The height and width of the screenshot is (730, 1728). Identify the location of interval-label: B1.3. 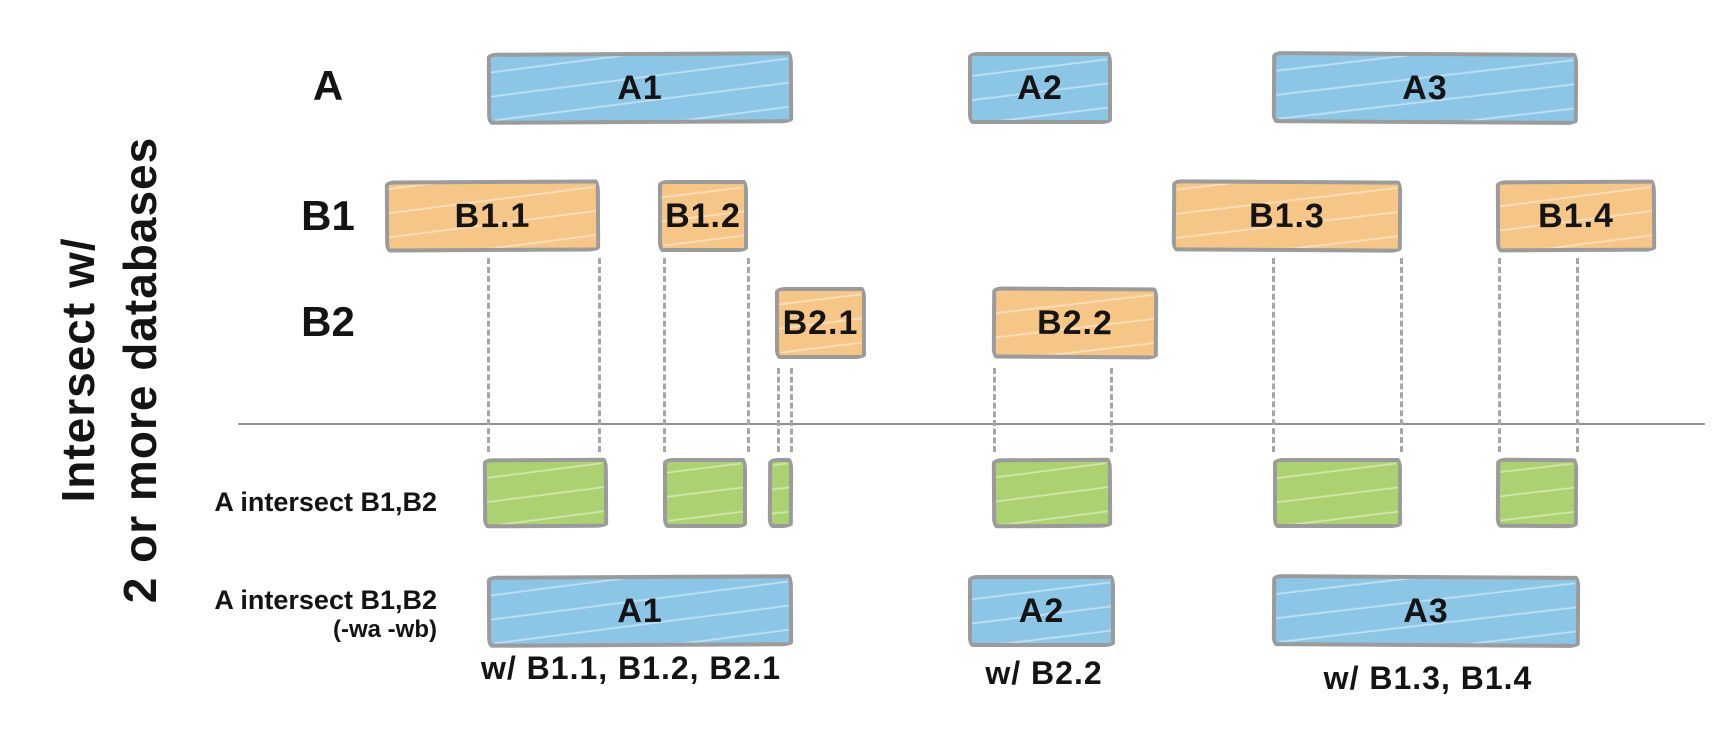
(1287, 215).